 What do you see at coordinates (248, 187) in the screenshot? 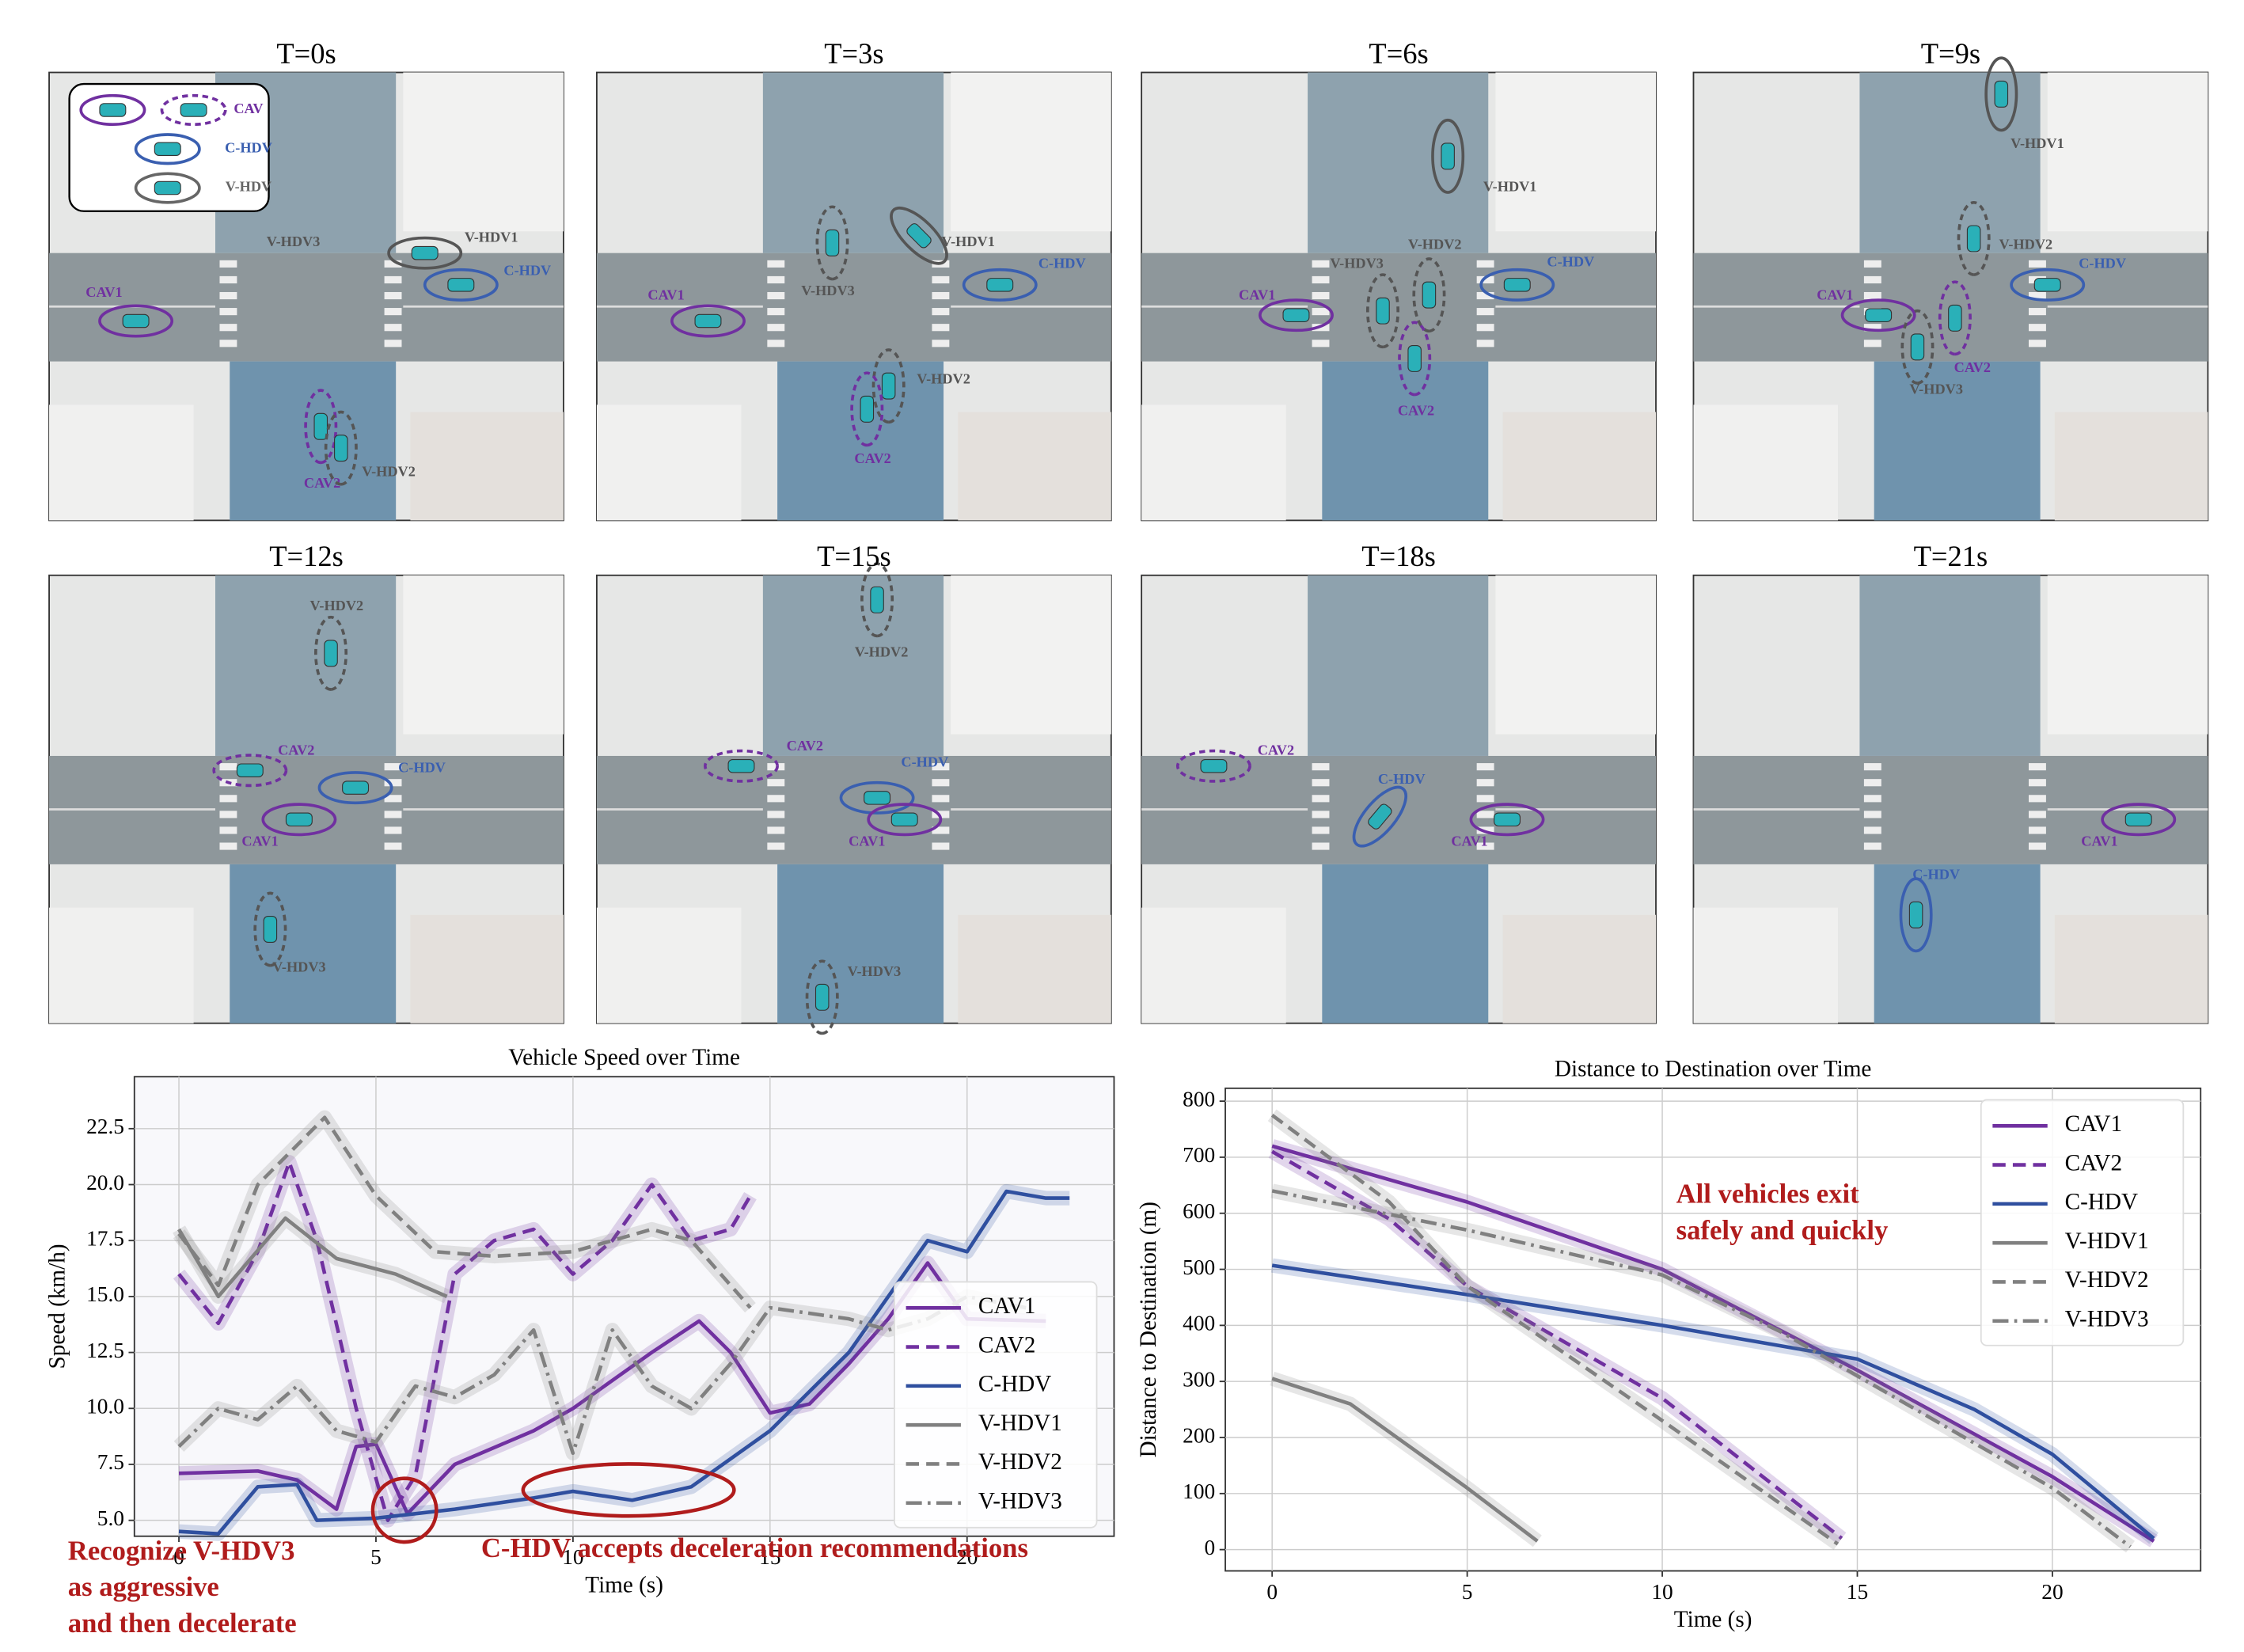
I see `legend-label: V-HDV` at bounding box center [248, 187].